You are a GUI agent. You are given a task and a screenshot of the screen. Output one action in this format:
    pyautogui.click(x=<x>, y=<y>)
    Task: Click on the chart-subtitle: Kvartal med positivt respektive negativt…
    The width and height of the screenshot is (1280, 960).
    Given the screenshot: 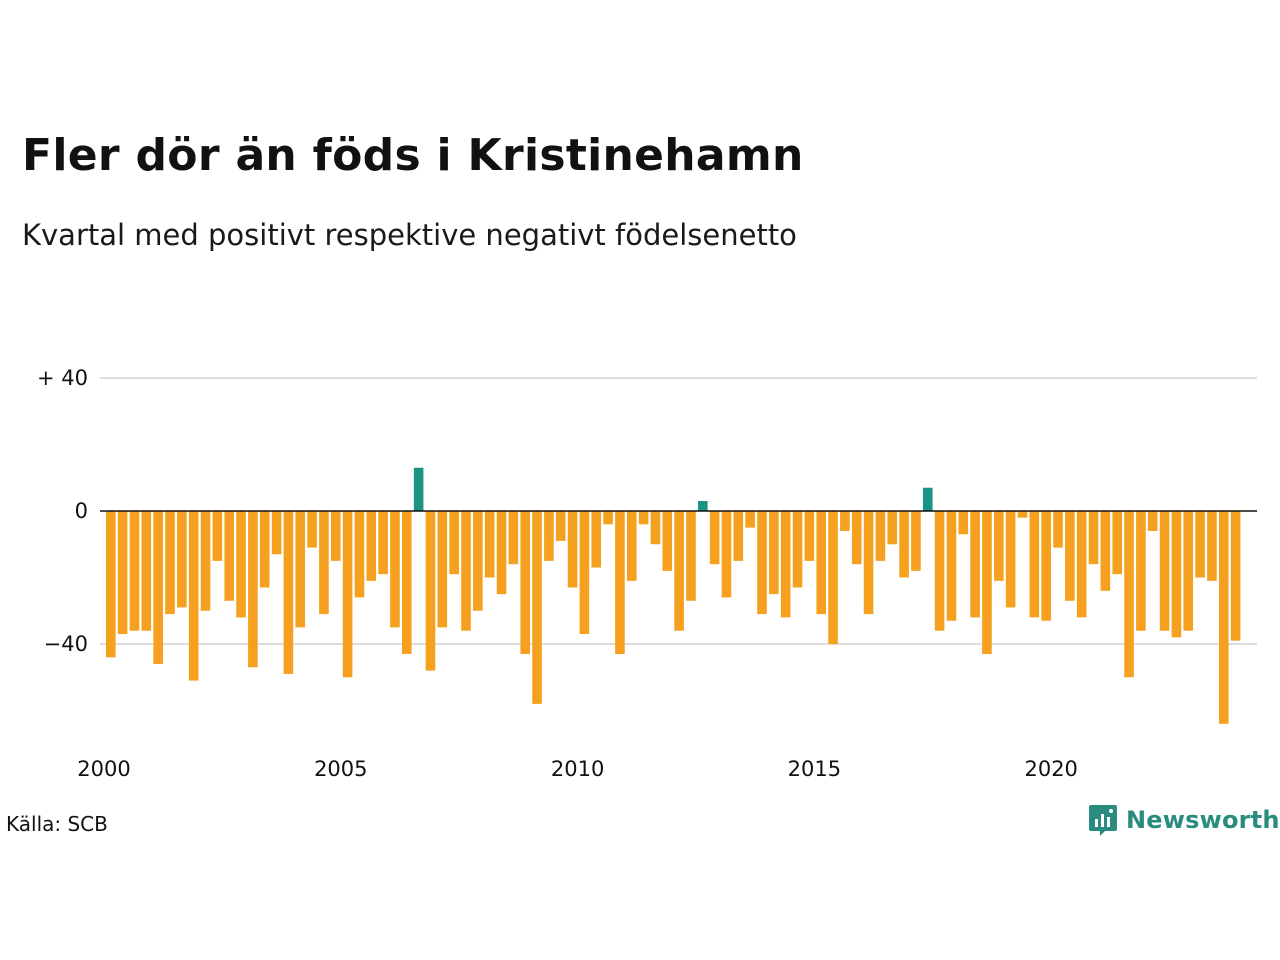 What is the action you would take?
    pyautogui.click(x=409, y=235)
    